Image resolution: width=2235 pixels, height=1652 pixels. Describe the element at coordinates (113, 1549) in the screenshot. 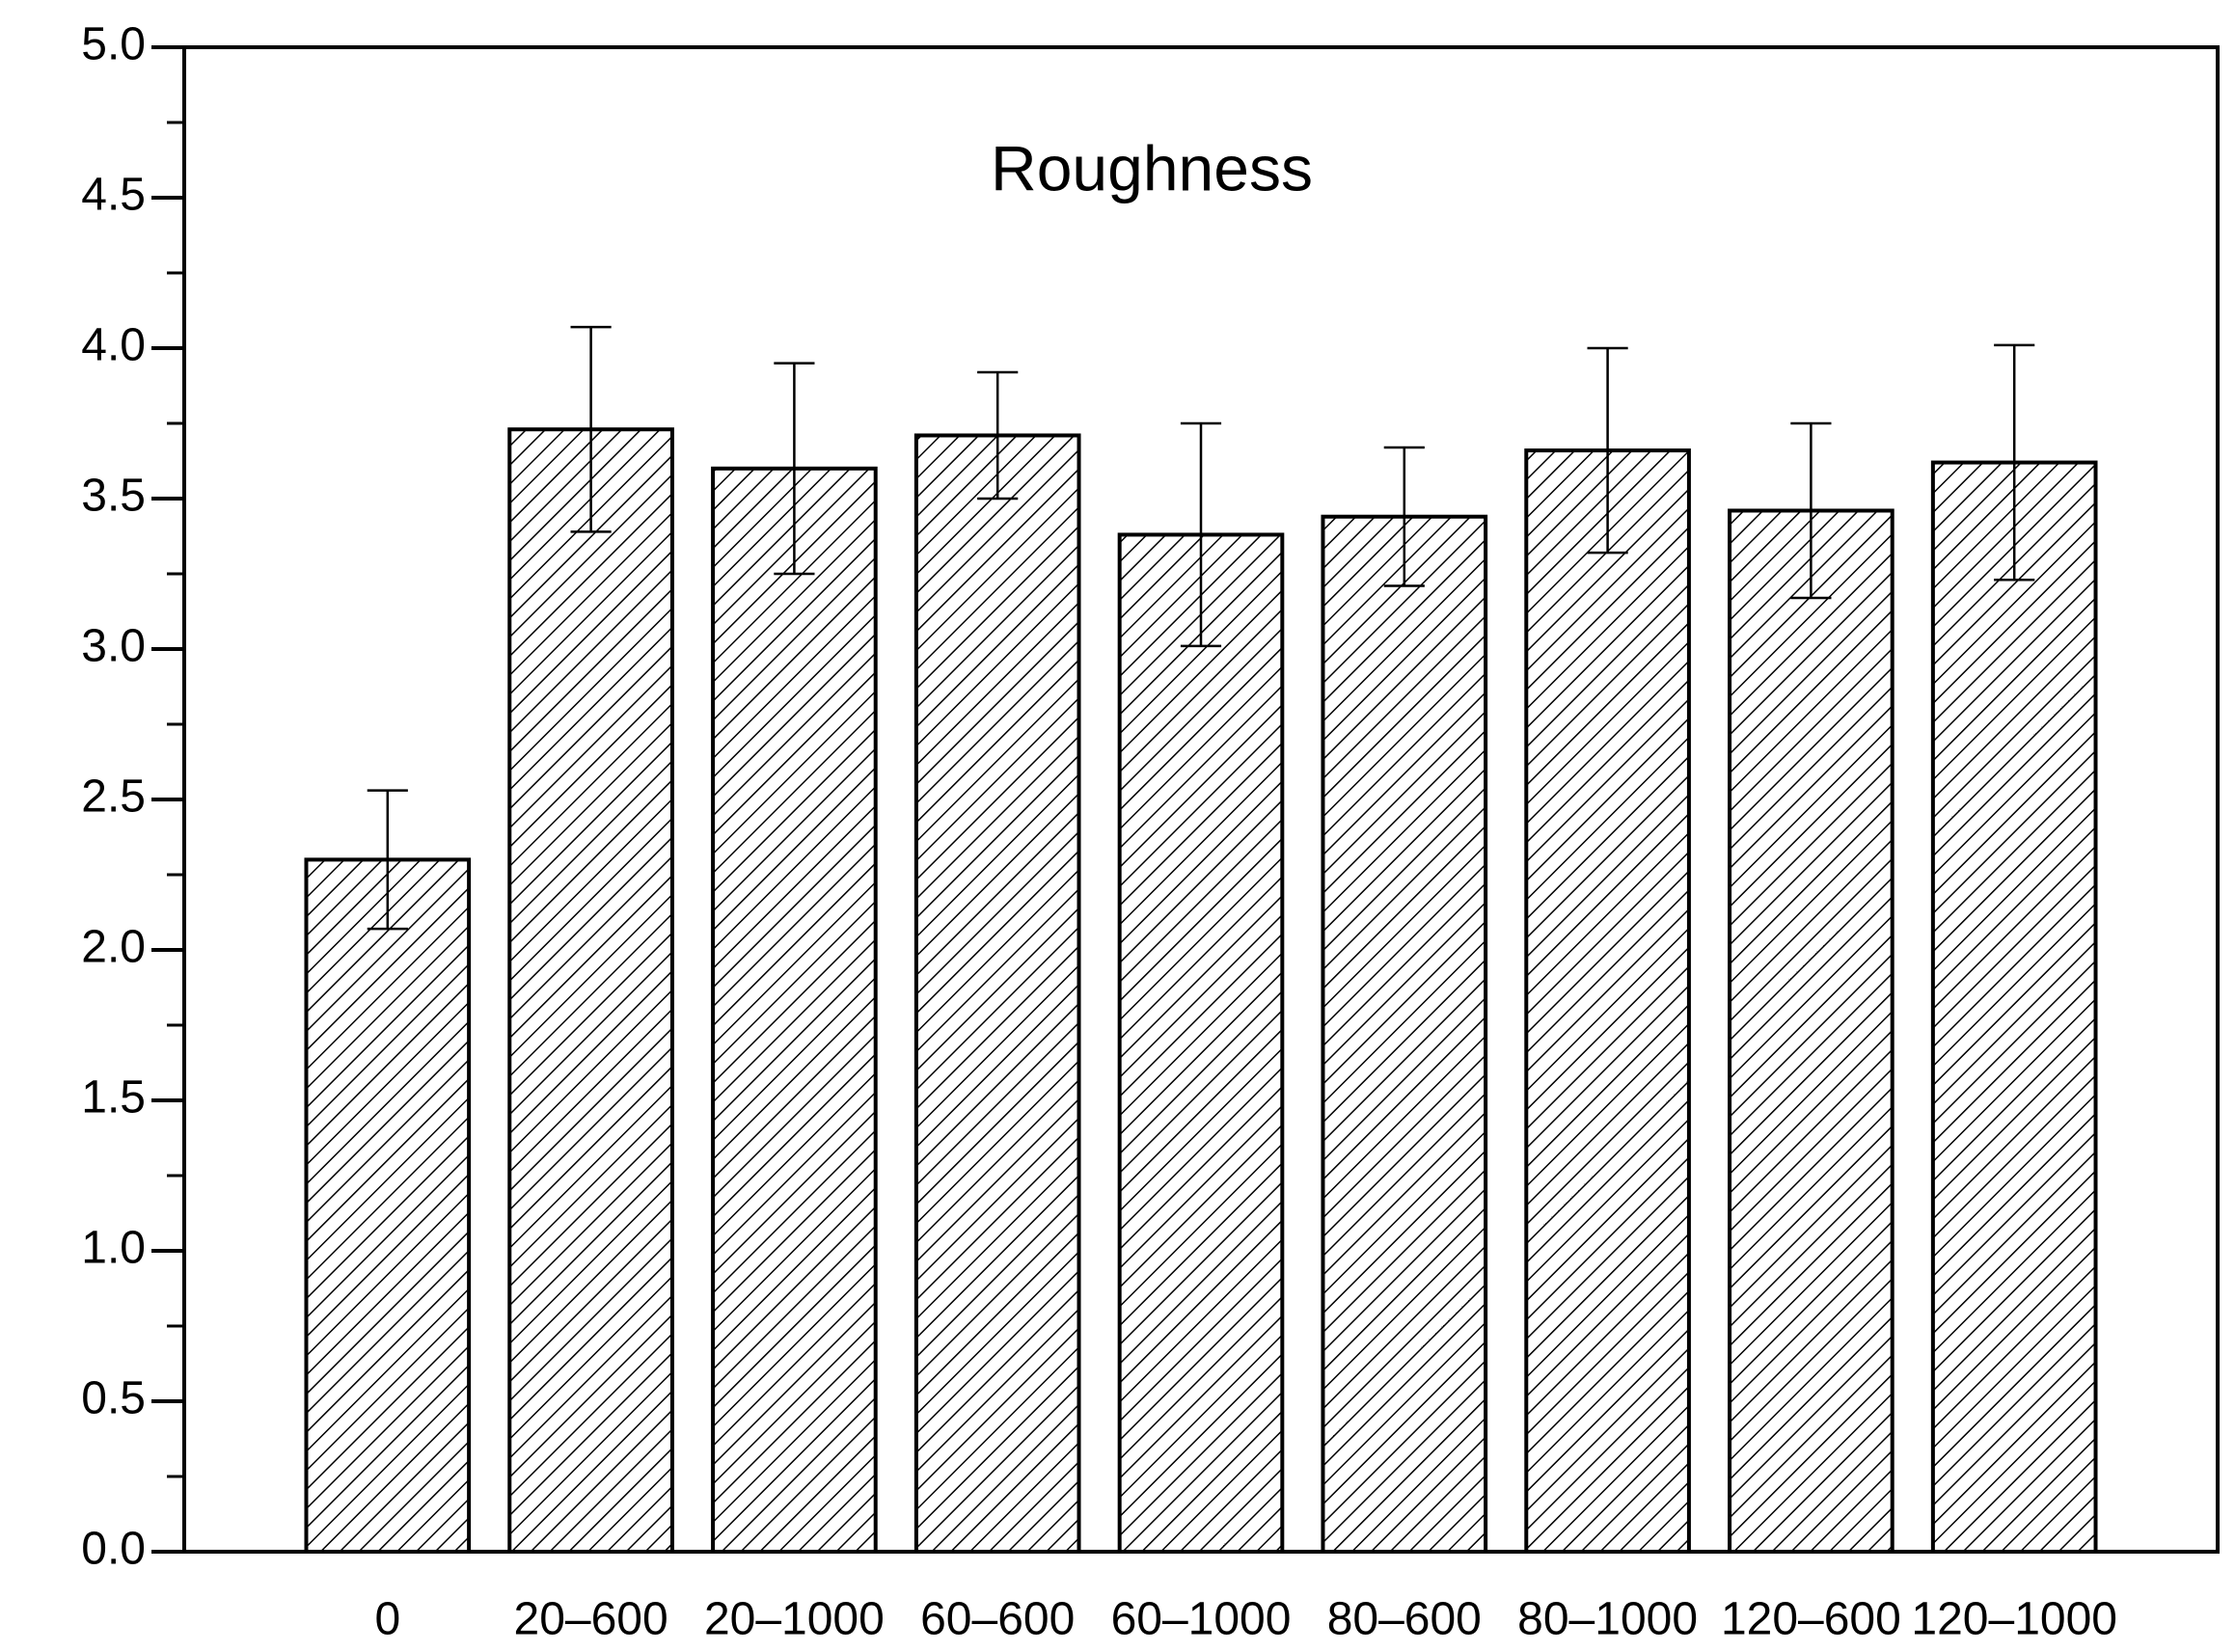

I see `y-tick-label: 0.0` at that location.